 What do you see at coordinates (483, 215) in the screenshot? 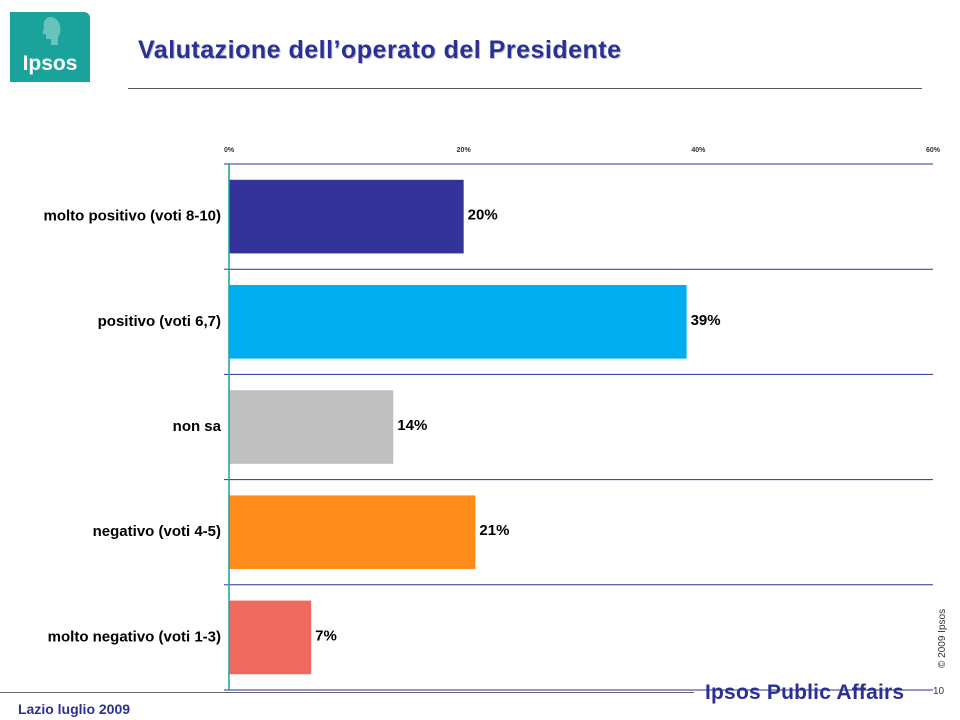
I see `data-label: 20%` at bounding box center [483, 215].